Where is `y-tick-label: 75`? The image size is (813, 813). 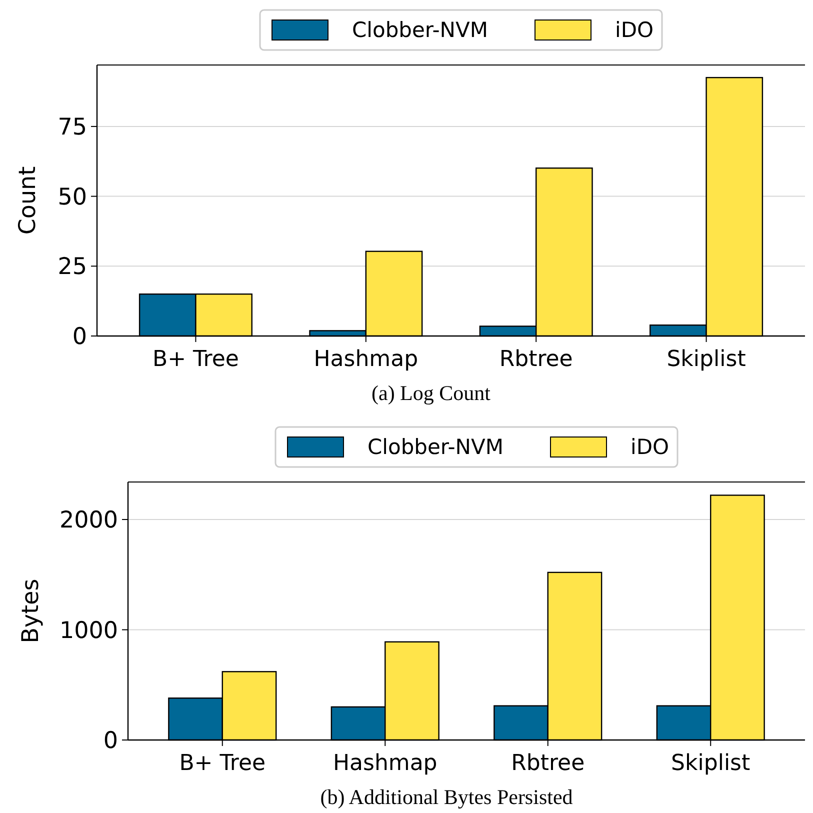
y-tick-label: 75 is located at coordinates (72, 127).